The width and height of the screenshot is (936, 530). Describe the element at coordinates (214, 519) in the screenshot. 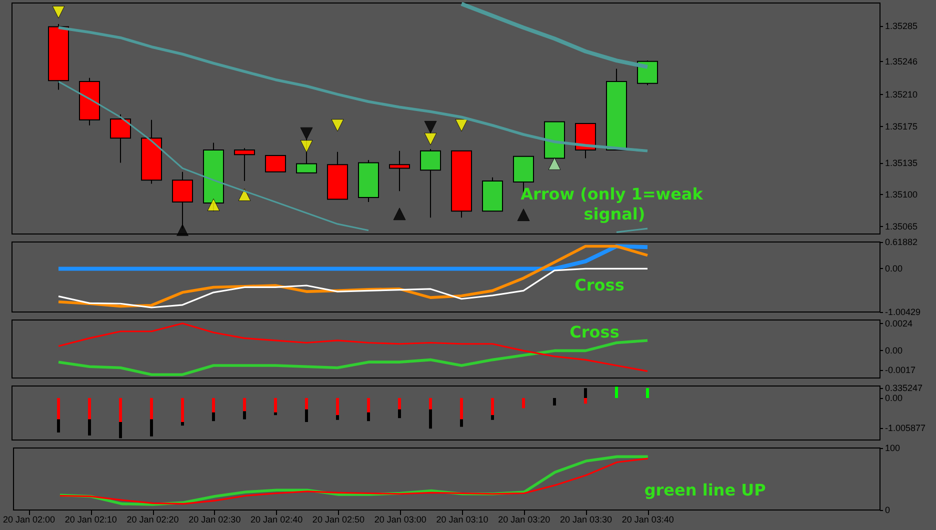

I see `x-tick-label: 20 Jan 02:30` at that location.